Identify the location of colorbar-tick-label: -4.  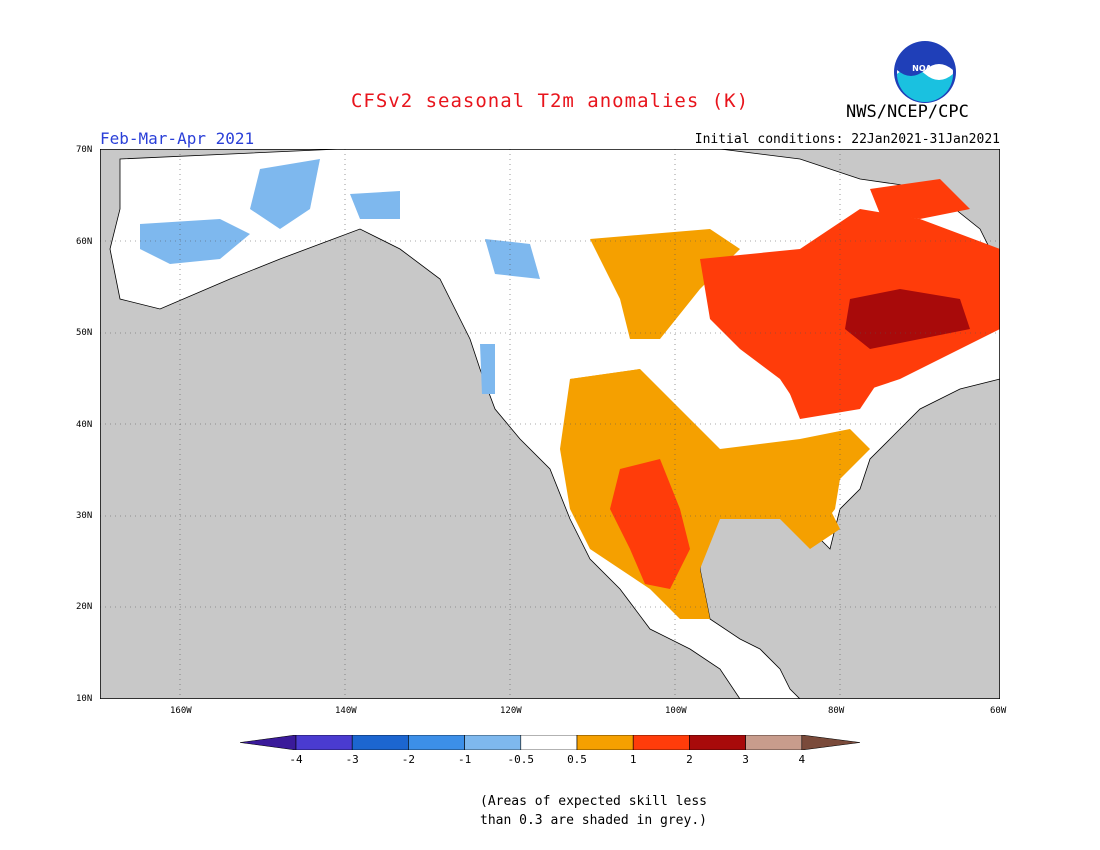
(296, 759).